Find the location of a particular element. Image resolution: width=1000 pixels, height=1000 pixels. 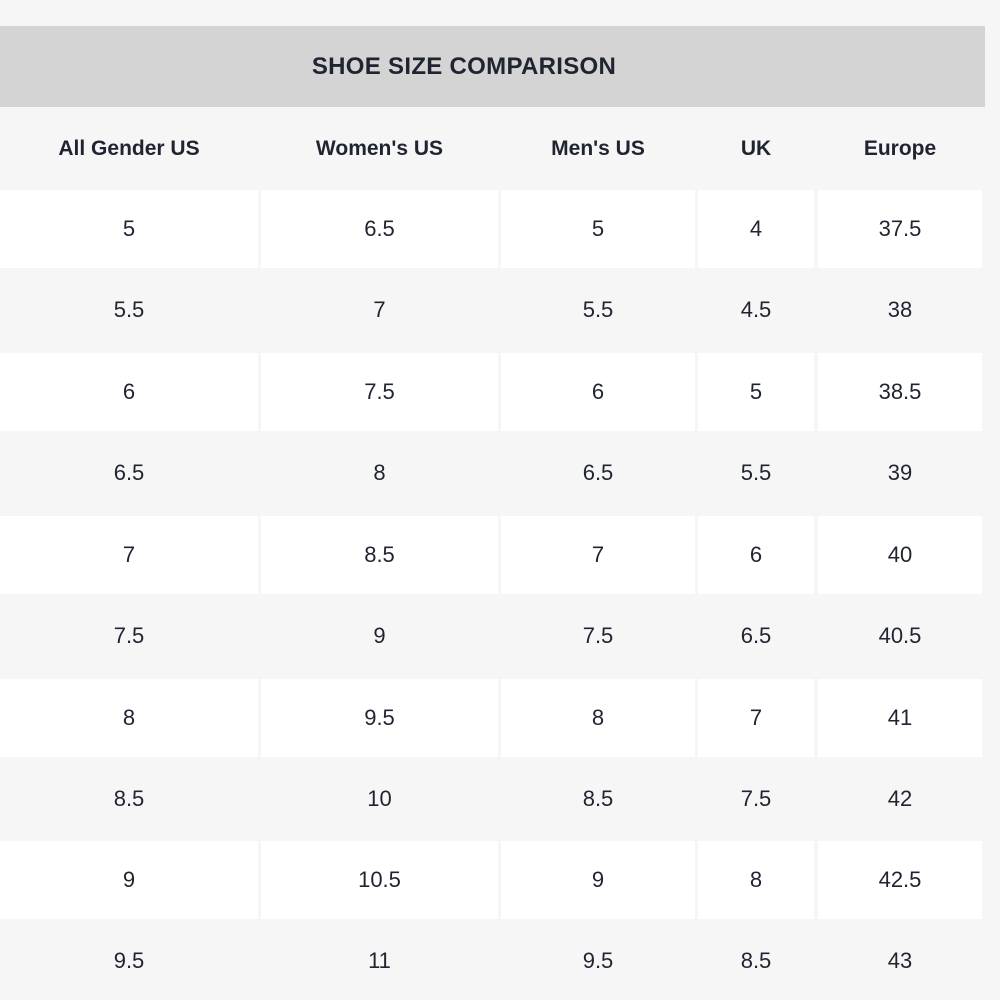

cell-mens-us: 8.5 is located at coordinates (598, 799).